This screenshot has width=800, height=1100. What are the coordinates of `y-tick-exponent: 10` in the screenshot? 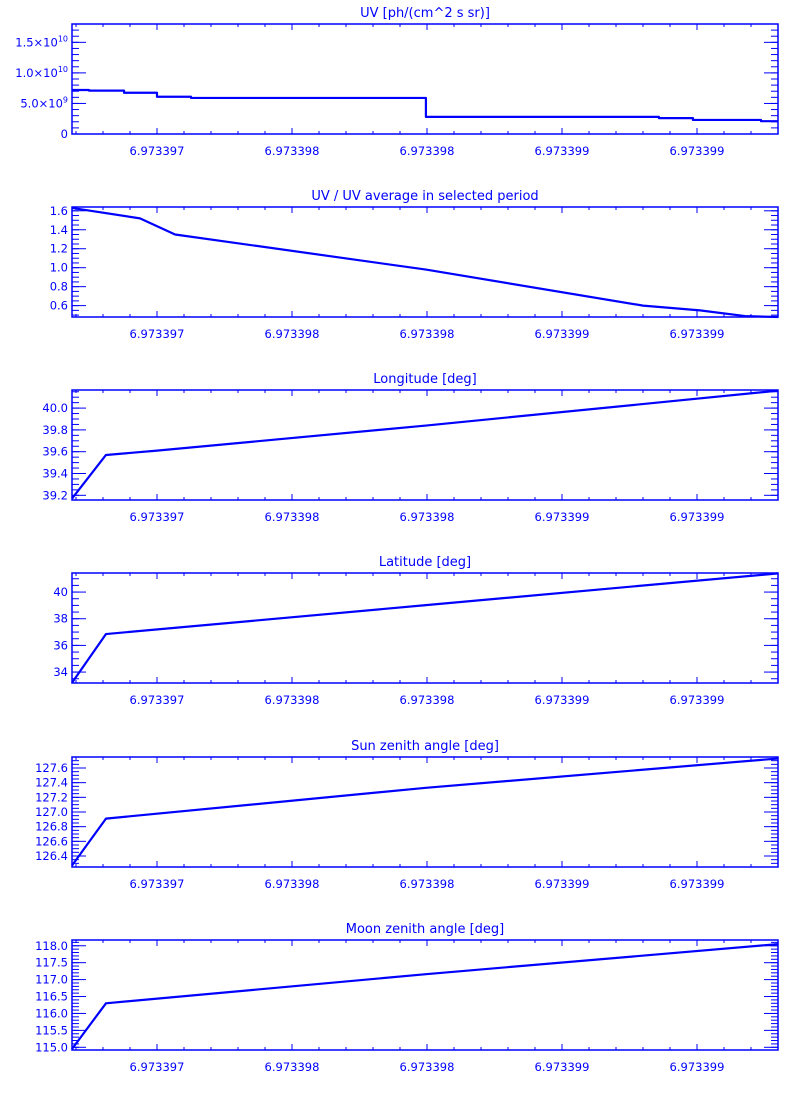 It's located at (63, 69).